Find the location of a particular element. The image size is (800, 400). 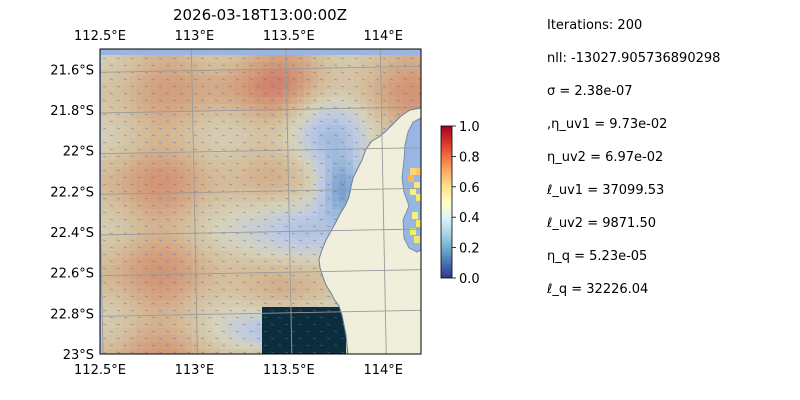

inlet-field-cell is located at coordinates (415, 215).